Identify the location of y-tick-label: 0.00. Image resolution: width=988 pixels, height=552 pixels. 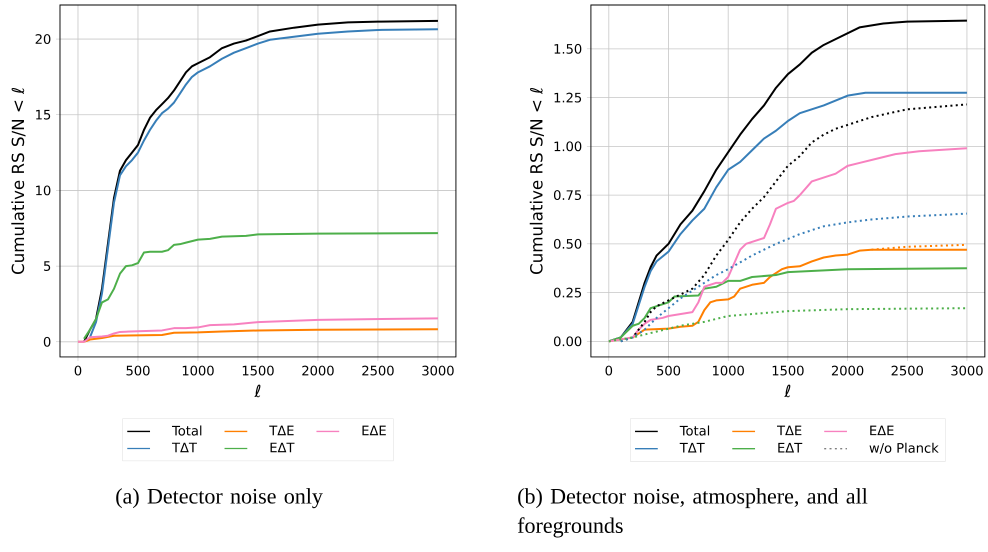
(568, 341).